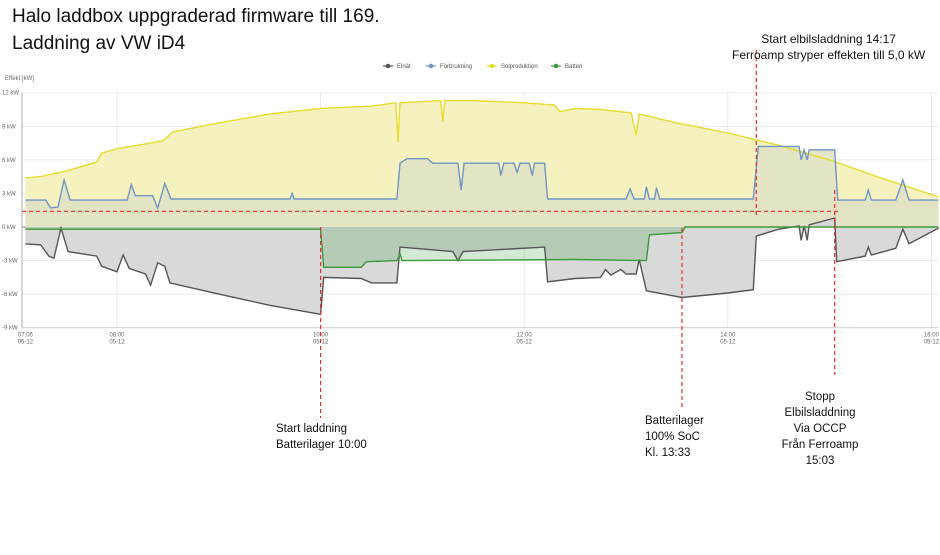 The image size is (940, 555). Describe the element at coordinates (525, 336) in the screenshot. I see `x-tick-label: 12:00` at that location.